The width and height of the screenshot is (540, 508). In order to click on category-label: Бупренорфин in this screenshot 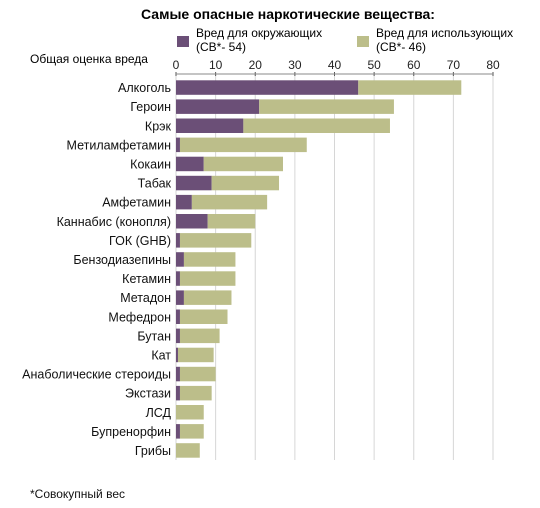, I will do `click(131, 432)`.